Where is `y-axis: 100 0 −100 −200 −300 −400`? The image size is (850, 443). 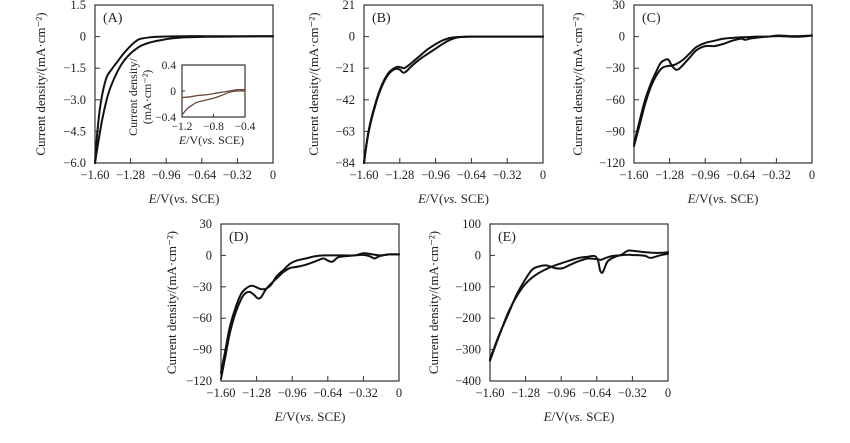
y-axis: 100 0 −100 −200 −300 −400 is located at coordinates (475, 302).